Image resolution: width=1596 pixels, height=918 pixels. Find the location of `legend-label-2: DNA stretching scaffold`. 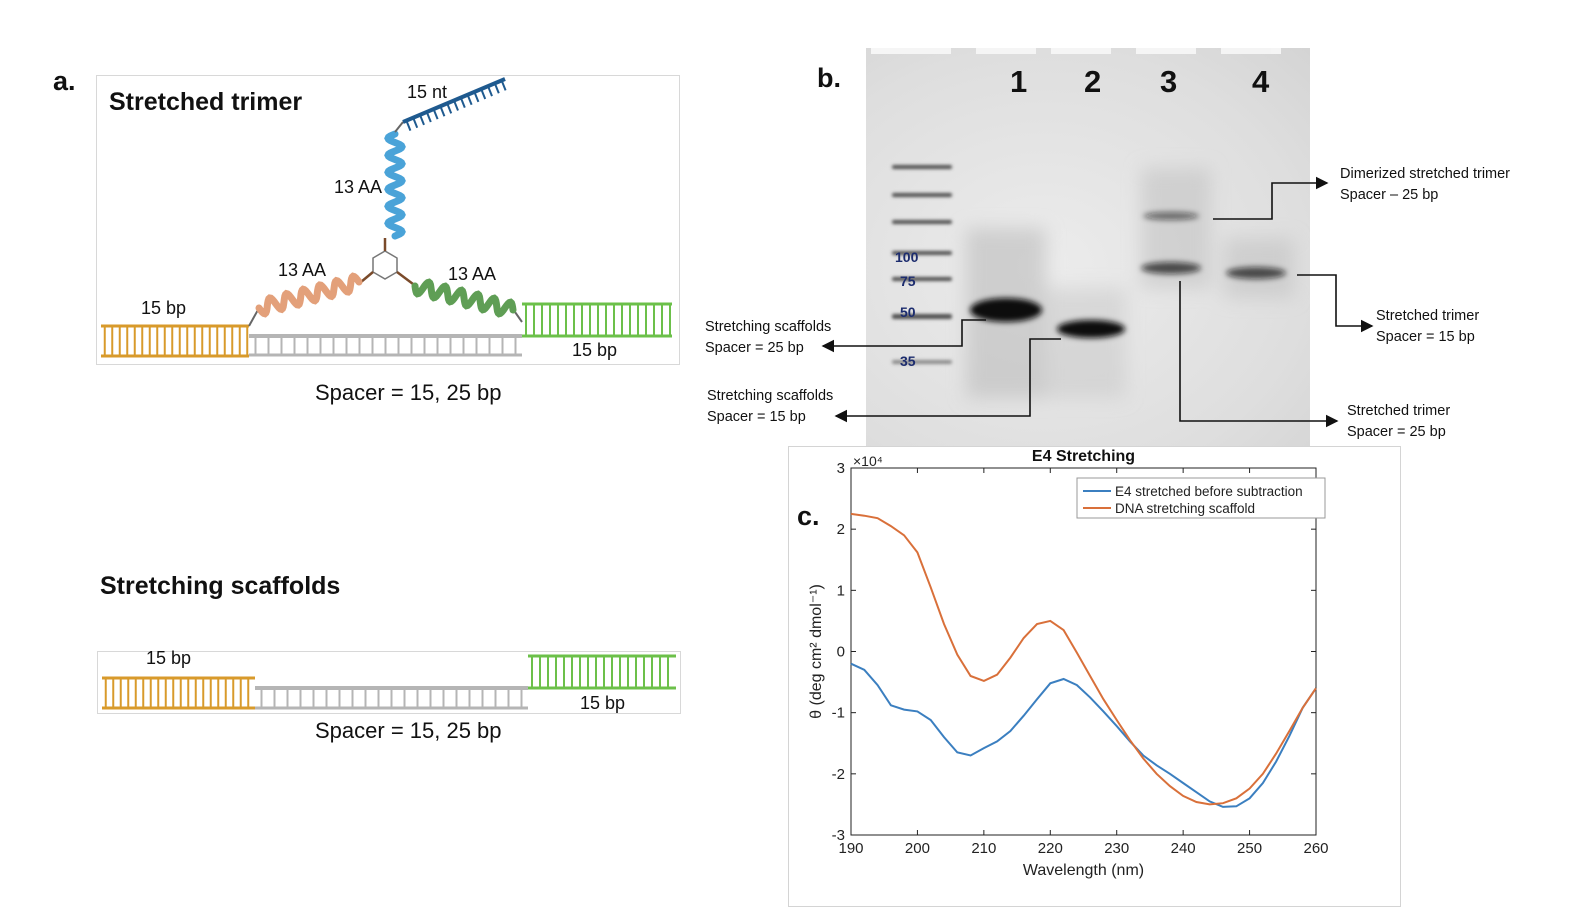

legend-label-2: DNA stretching scaffold is located at coordinates (1185, 508).